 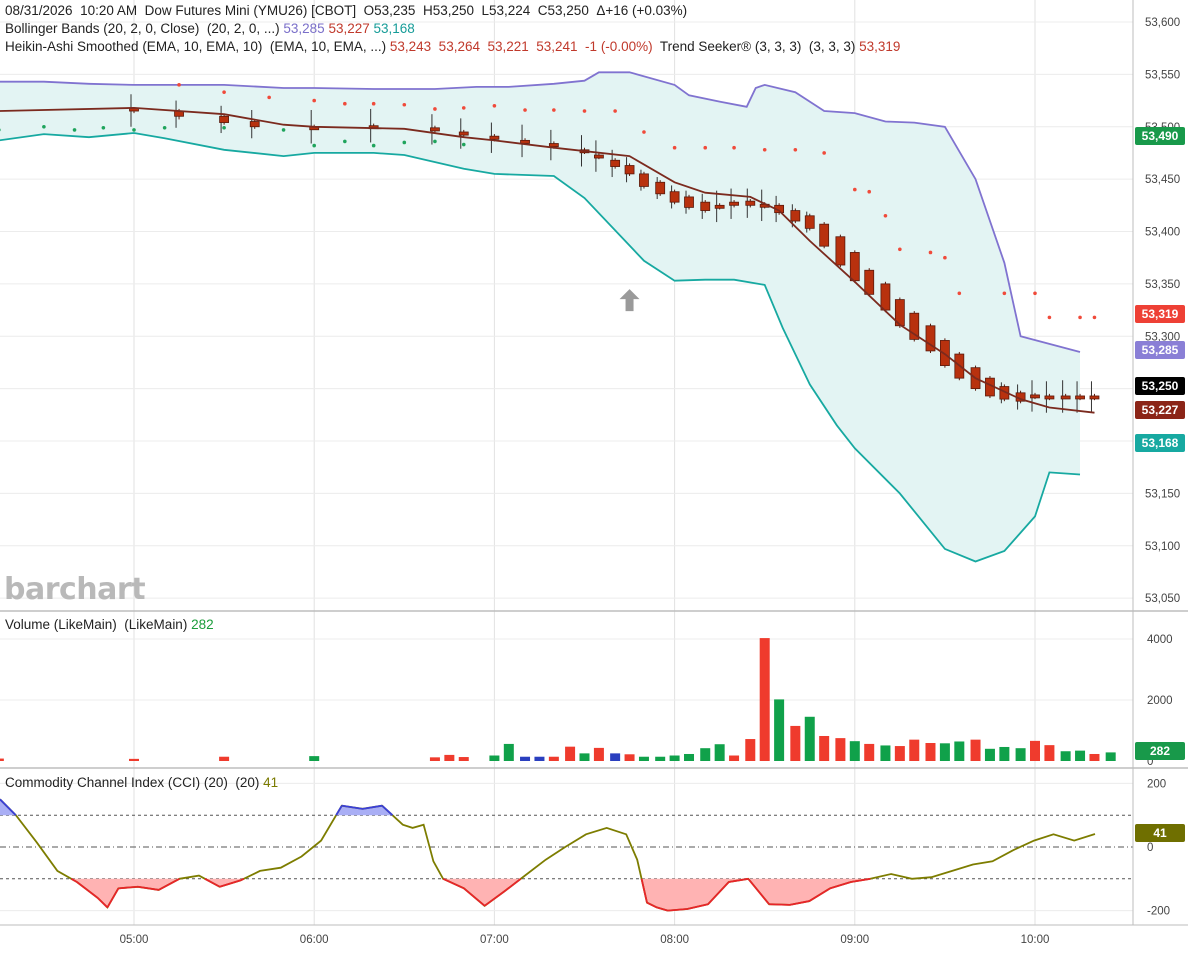 What do you see at coordinates (494, 940) in the screenshot?
I see `time-tick-label: 07:00` at bounding box center [494, 940].